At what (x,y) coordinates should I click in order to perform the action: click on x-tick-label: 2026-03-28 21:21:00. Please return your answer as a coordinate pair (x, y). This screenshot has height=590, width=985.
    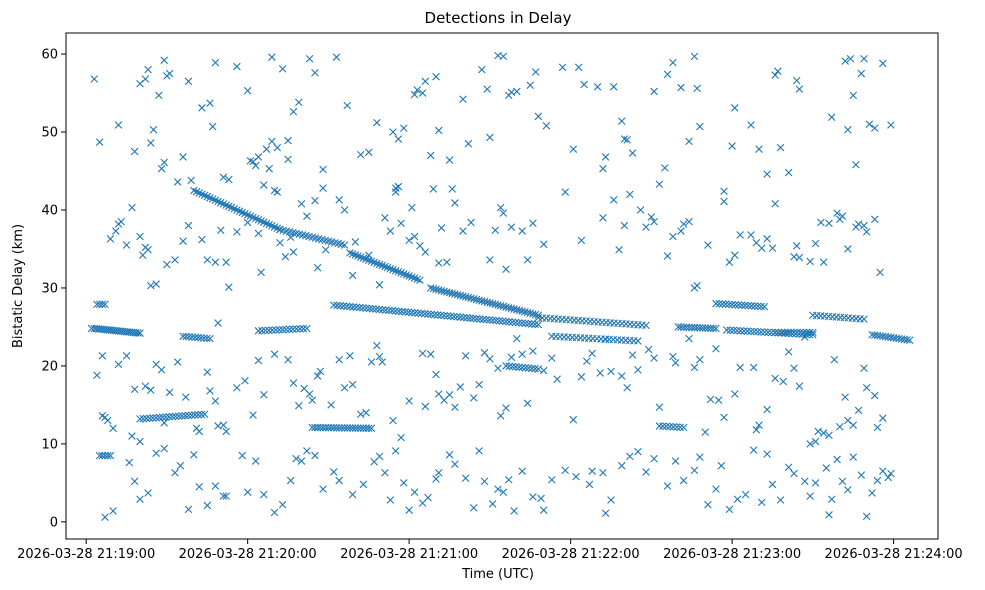
    Looking at the image, I should click on (409, 554).